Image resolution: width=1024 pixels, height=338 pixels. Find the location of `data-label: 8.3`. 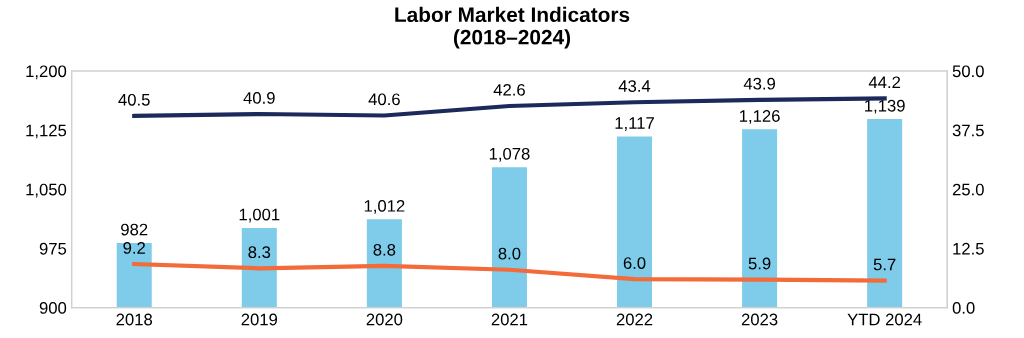

data-label: 8.3 is located at coordinates (259, 252).